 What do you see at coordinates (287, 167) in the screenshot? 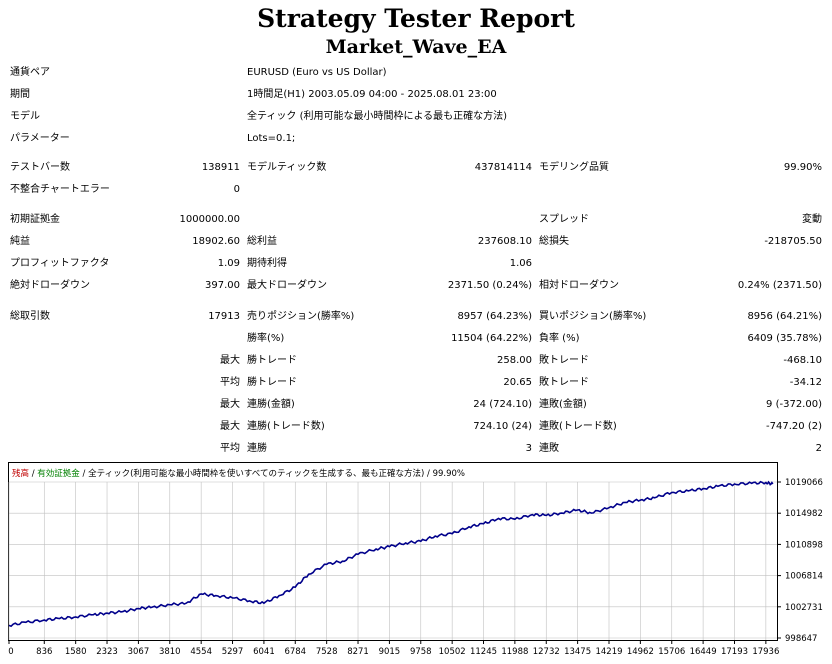
I see `ticks-label: モデルティック数` at bounding box center [287, 167].